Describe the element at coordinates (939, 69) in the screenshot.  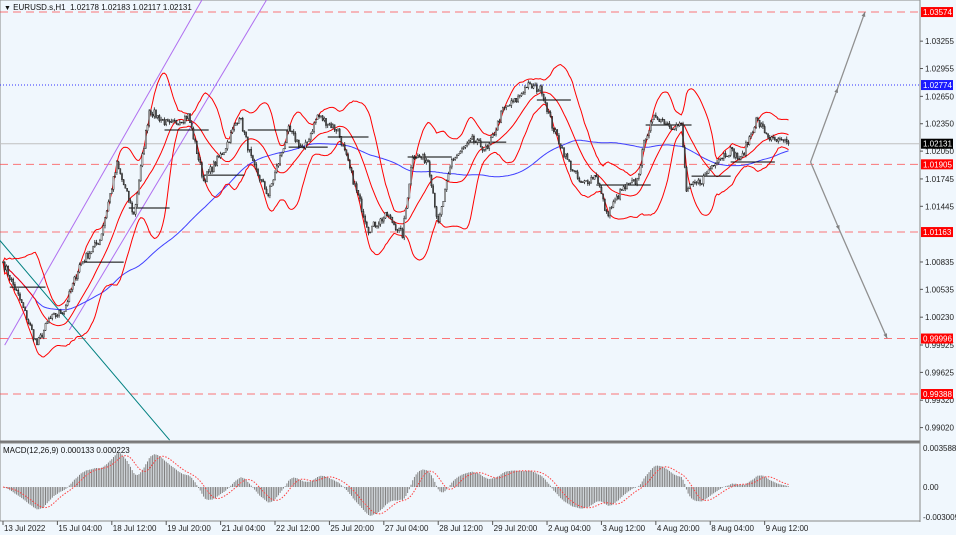
I see `y-tick-label: 1.02955` at that location.